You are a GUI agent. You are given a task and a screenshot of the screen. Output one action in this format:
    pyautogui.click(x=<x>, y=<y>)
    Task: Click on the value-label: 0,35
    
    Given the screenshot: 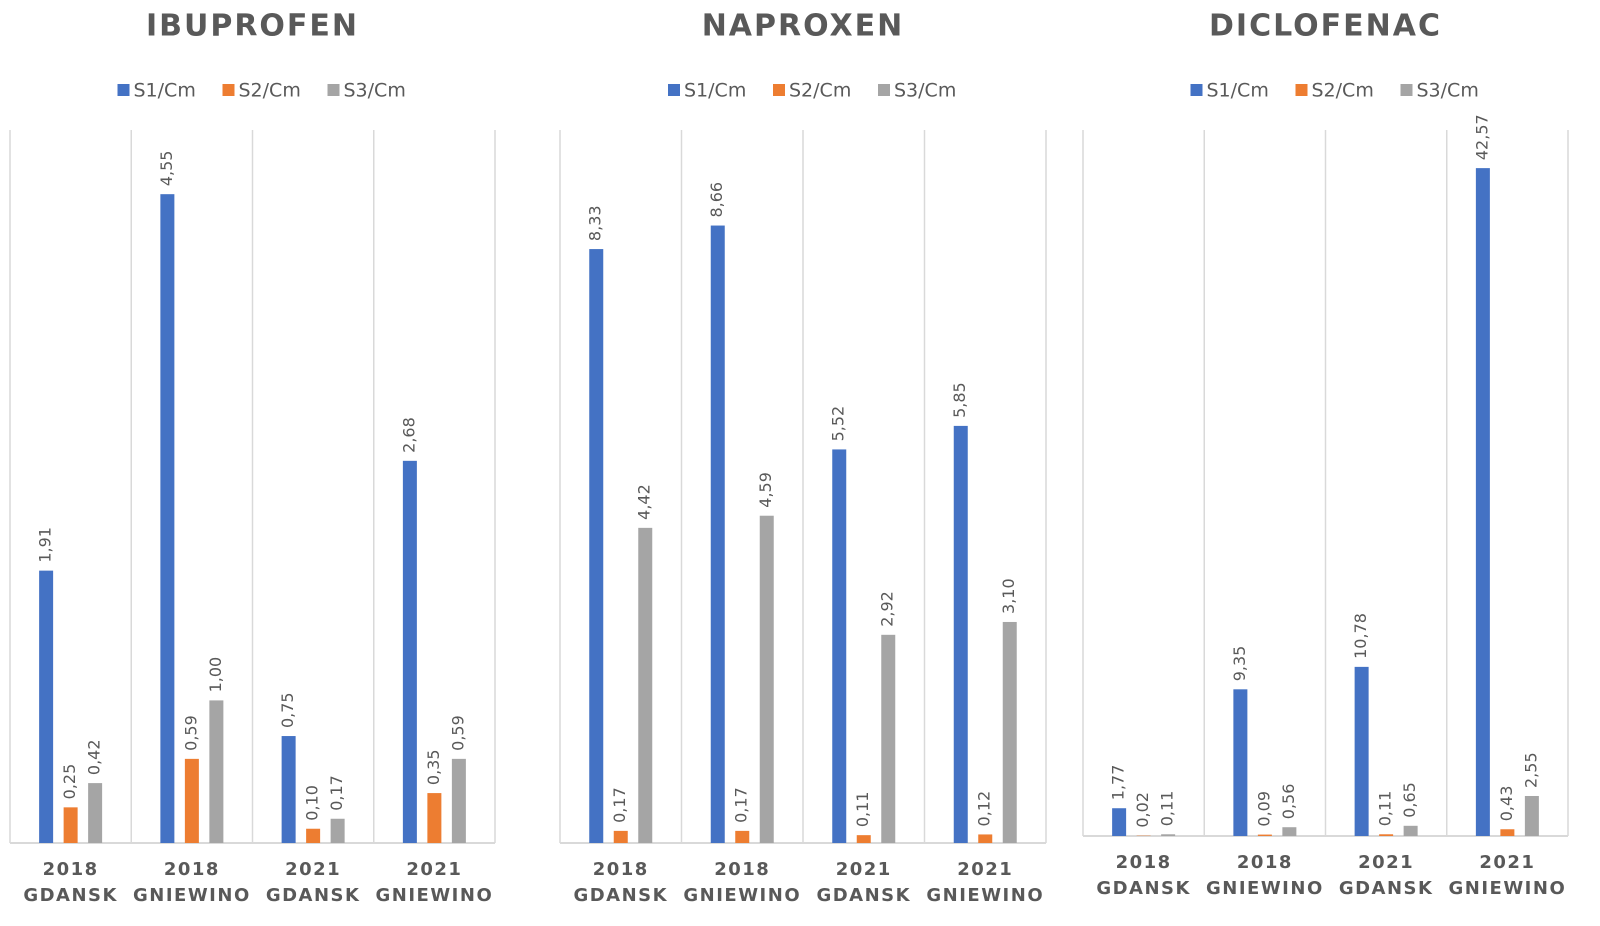 What is the action you would take?
    pyautogui.click(x=433, y=767)
    